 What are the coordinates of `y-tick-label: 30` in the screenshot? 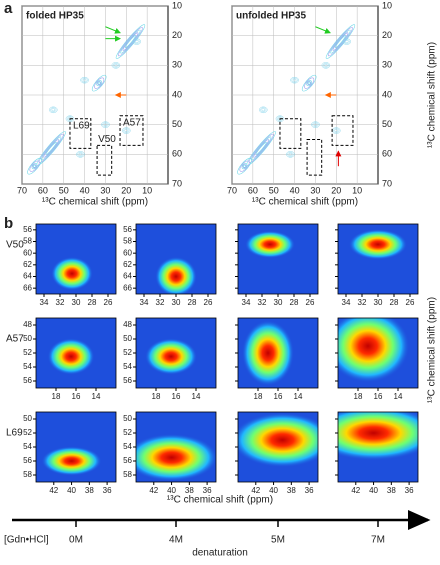 It's located at (387, 65).